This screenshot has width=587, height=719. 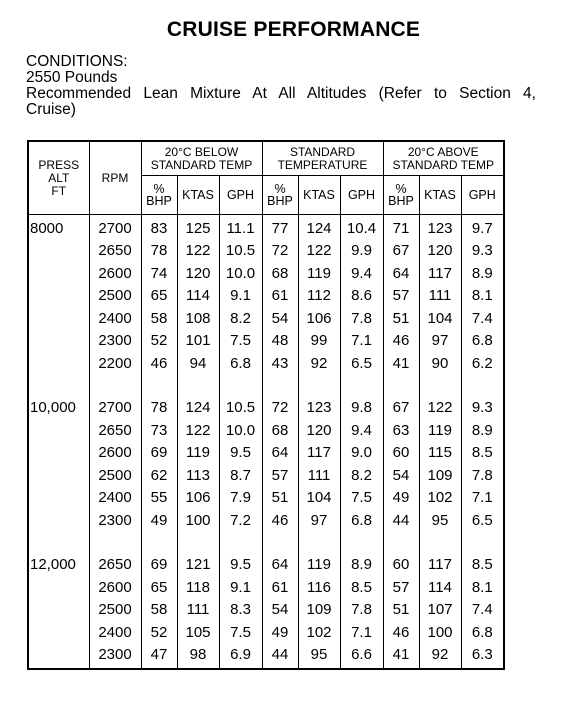 I want to click on gph-standard-cell: 9.9, so click(x=361, y=250).